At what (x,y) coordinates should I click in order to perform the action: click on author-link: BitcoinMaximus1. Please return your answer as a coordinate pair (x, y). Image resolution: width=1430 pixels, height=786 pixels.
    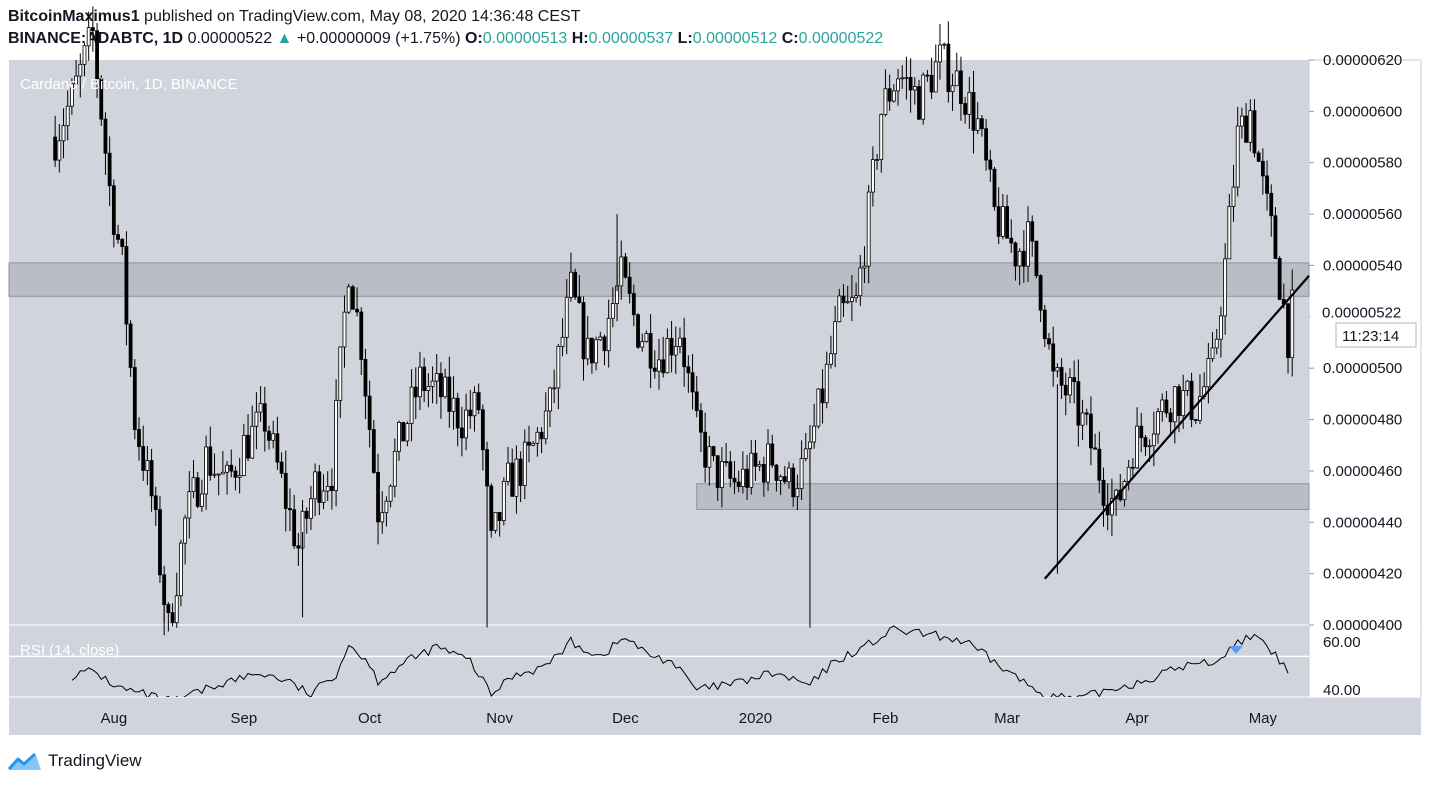
    Looking at the image, I should click on (74, 16).